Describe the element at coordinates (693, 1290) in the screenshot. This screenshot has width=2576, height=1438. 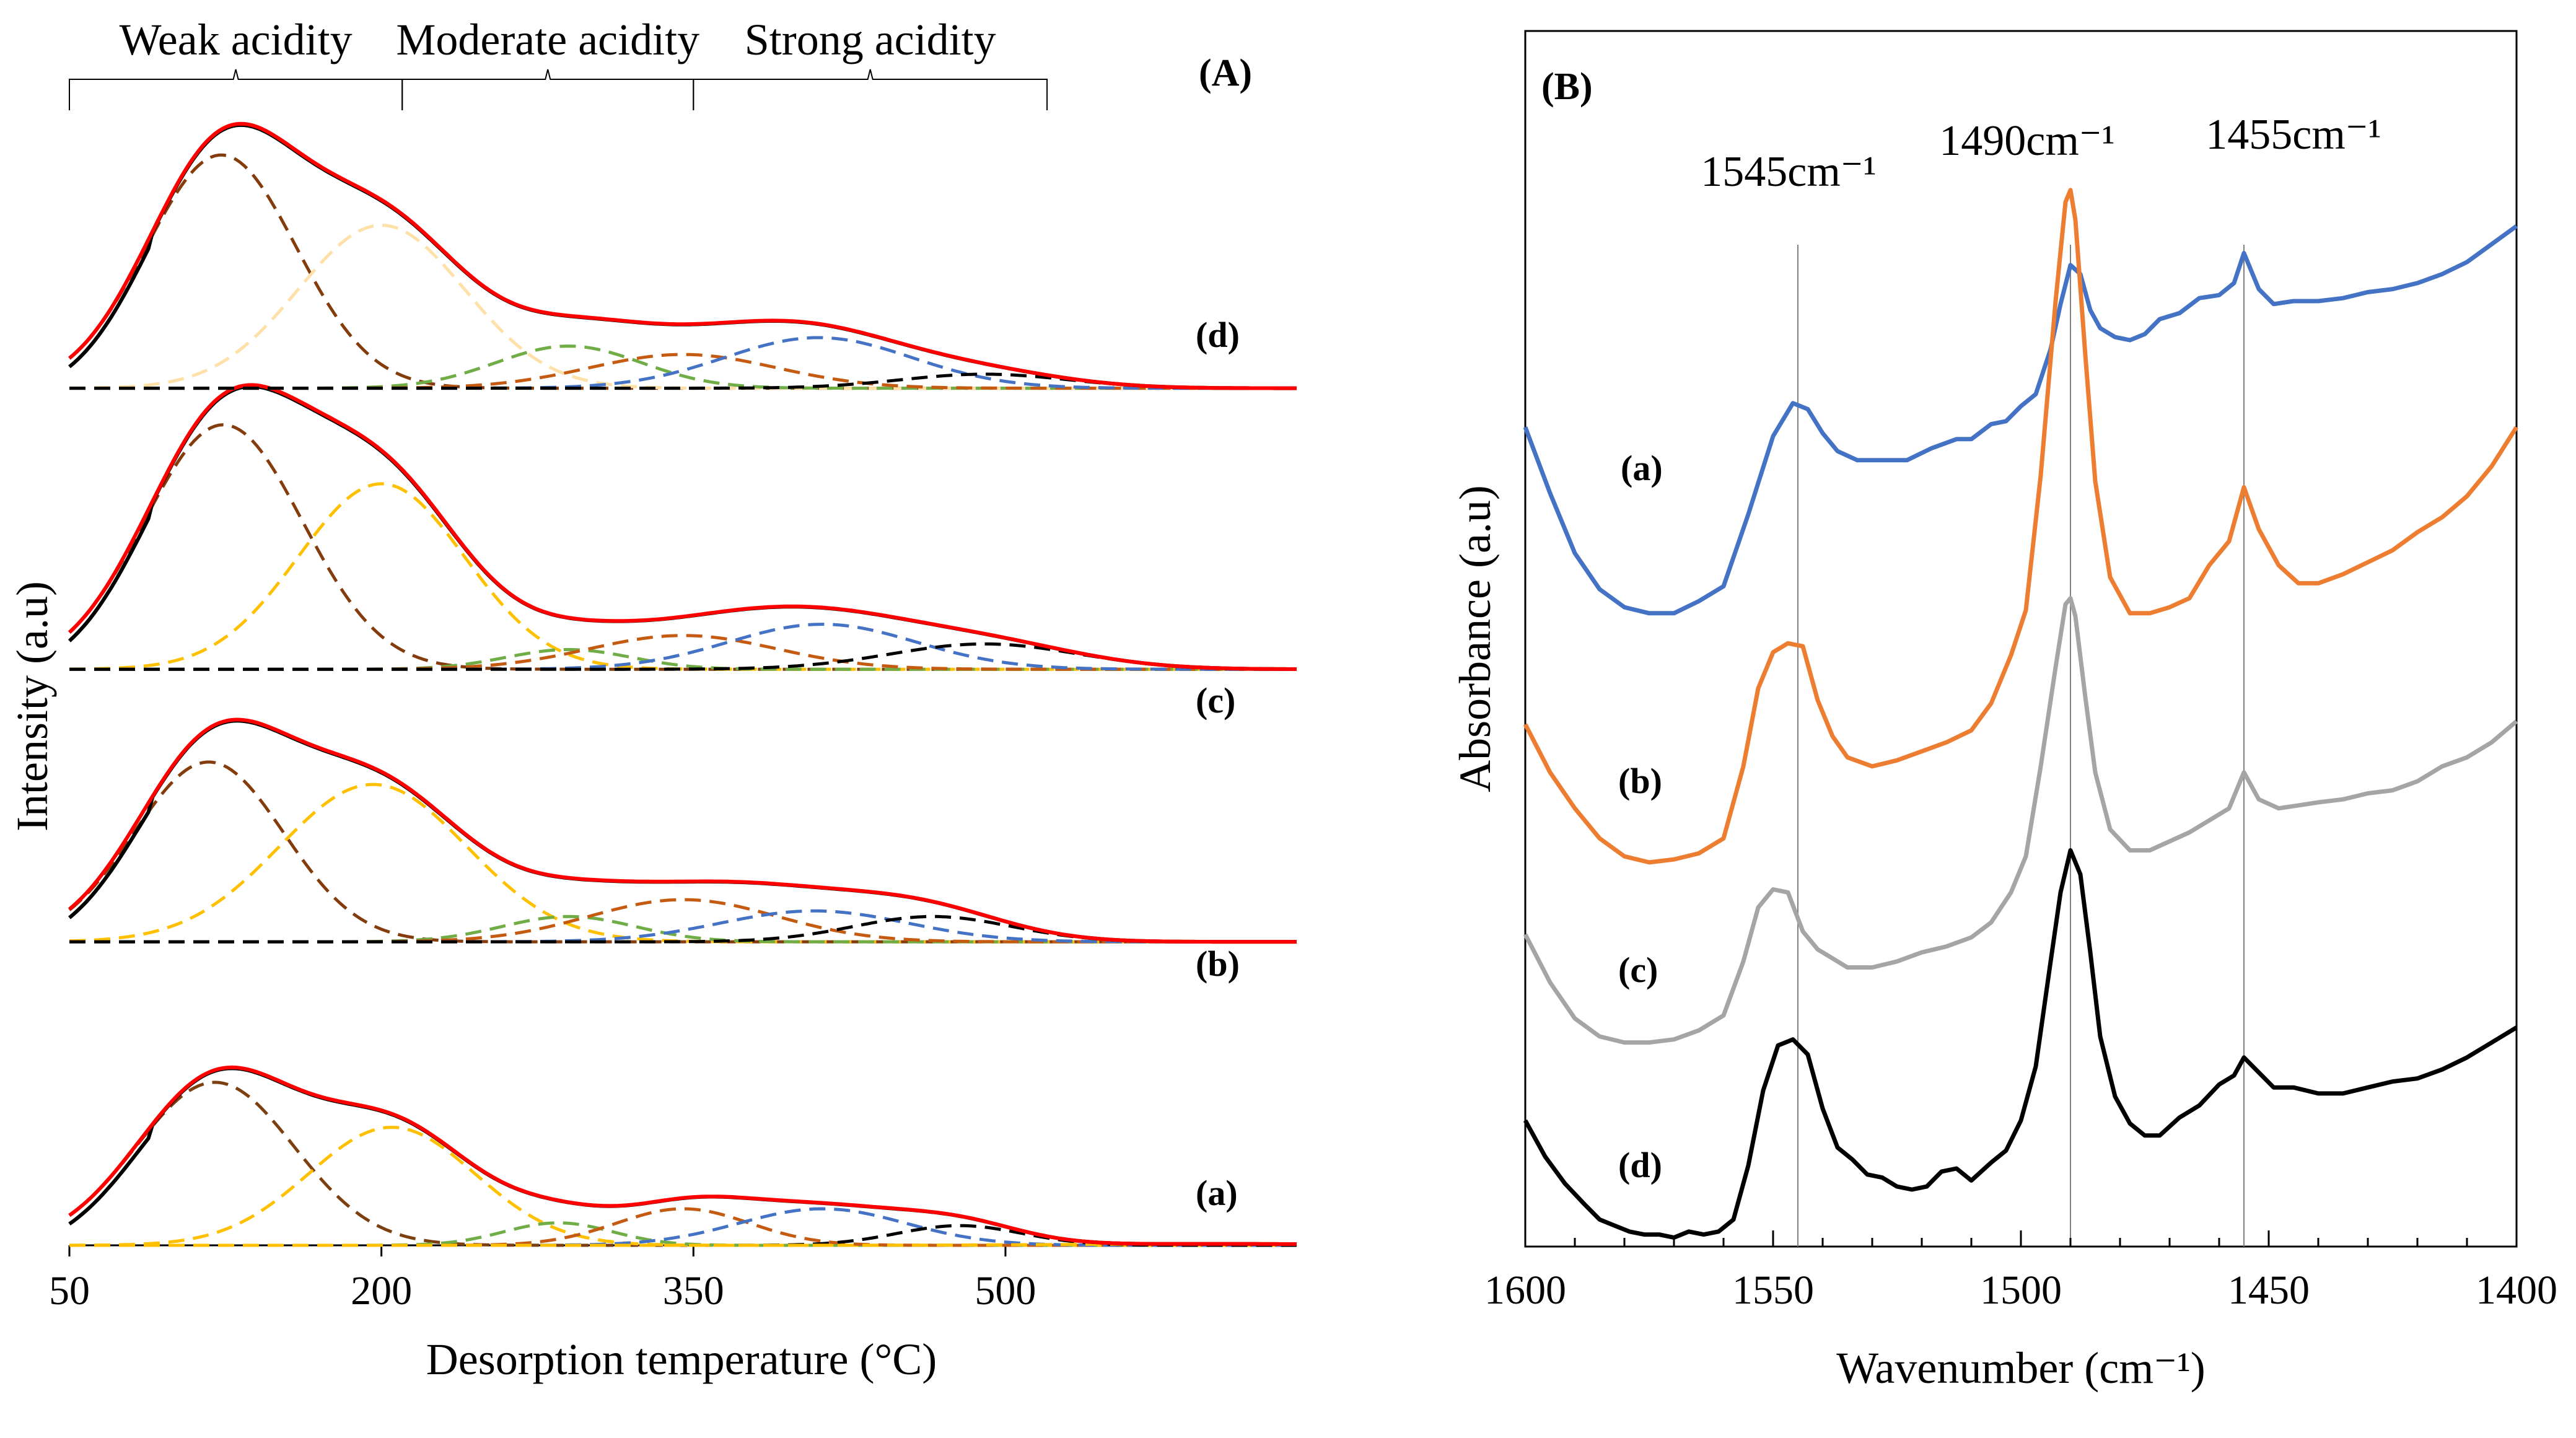
I see `x-tick-label: 350` at that location.